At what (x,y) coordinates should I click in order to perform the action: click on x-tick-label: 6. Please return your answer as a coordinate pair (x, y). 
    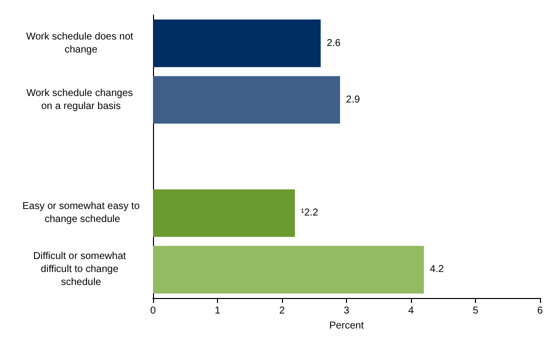
    Looking at the image, I should click on (540, 311).